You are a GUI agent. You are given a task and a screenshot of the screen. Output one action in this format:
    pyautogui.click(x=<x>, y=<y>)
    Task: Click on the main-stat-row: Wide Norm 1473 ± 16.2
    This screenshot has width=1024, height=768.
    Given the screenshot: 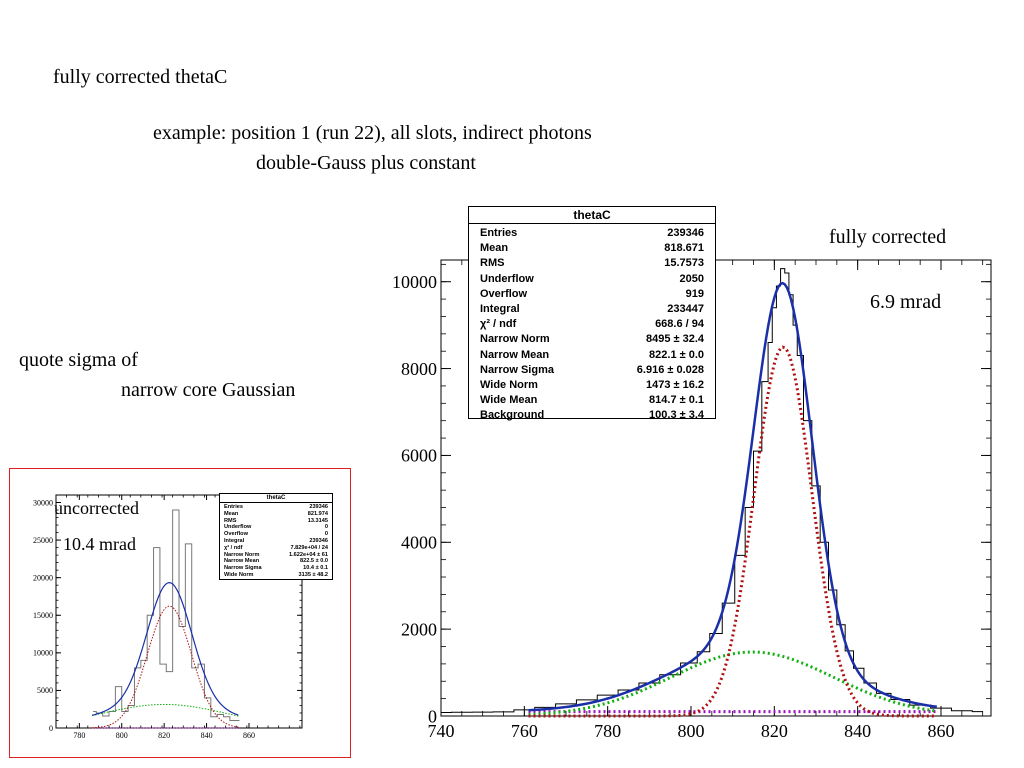 What is the action you would take?
    pyautogui.click(x=592, y=385)
    